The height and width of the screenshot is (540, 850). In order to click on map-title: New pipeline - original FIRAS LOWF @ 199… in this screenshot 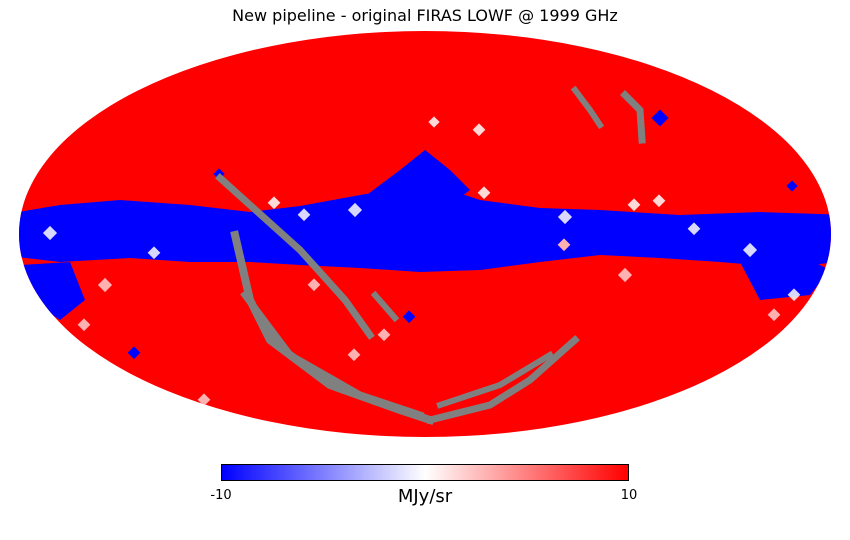, I will do `click(425, 15)`.